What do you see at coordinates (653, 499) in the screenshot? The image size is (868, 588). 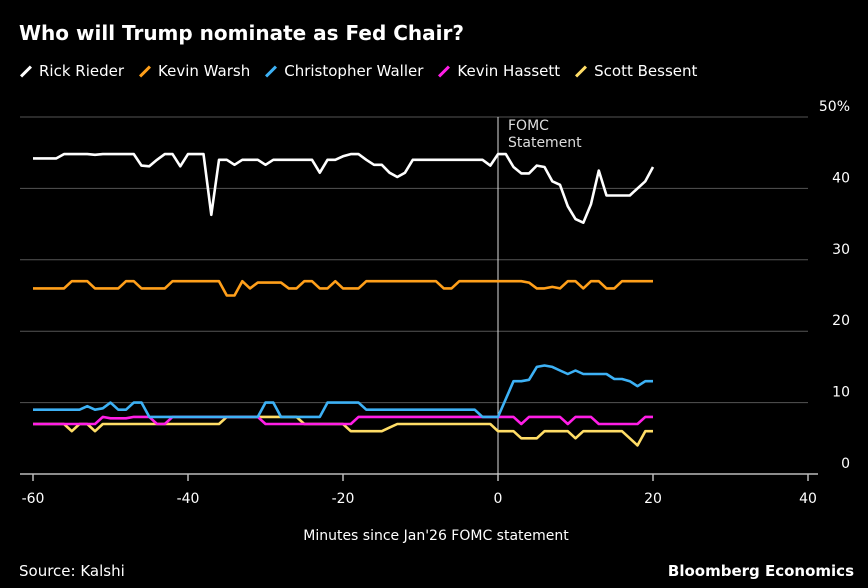 I see `x-tick-label: 20` at bounding box center [653, 499].